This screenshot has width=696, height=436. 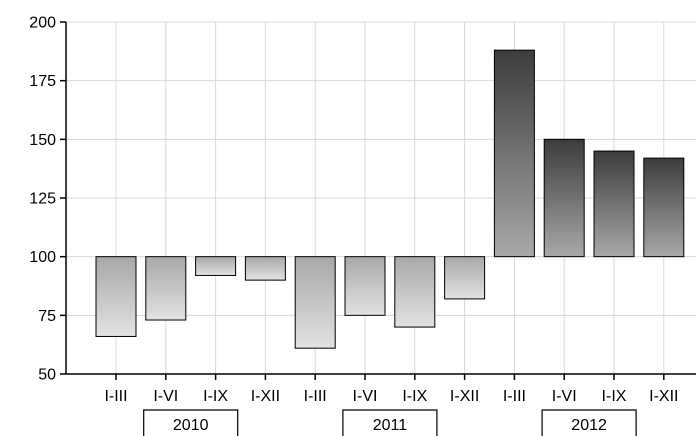 What do you see at coordinates (42, 257) in the screenshot?
I see `y-tick-label: 100` at bounding box center [42, 257].